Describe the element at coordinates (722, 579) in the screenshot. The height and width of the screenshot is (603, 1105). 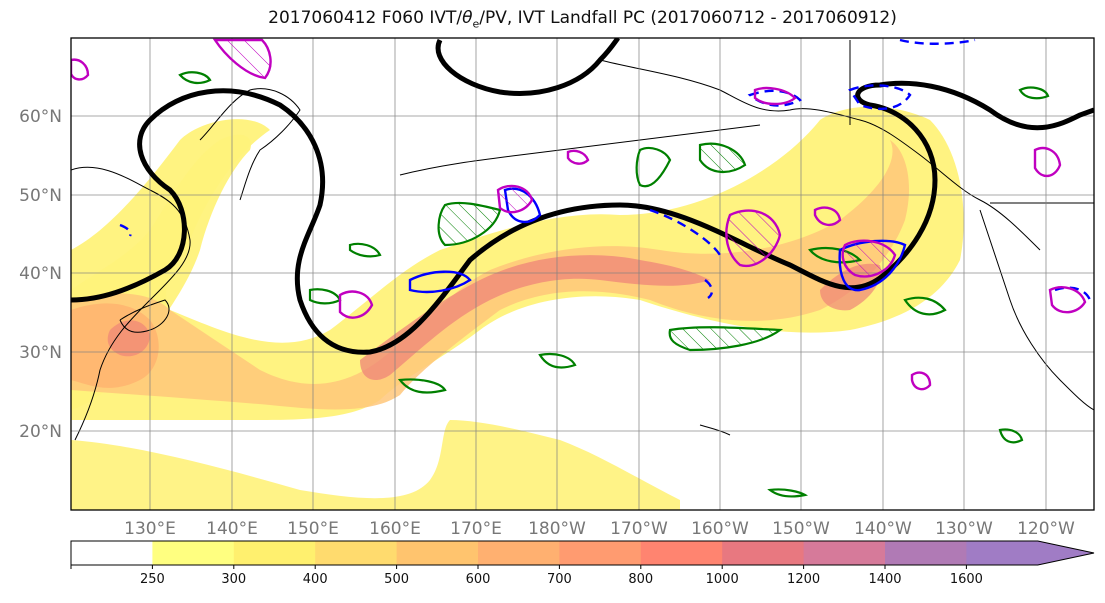
I see `colorbar-tick-label: 1000` at that location.